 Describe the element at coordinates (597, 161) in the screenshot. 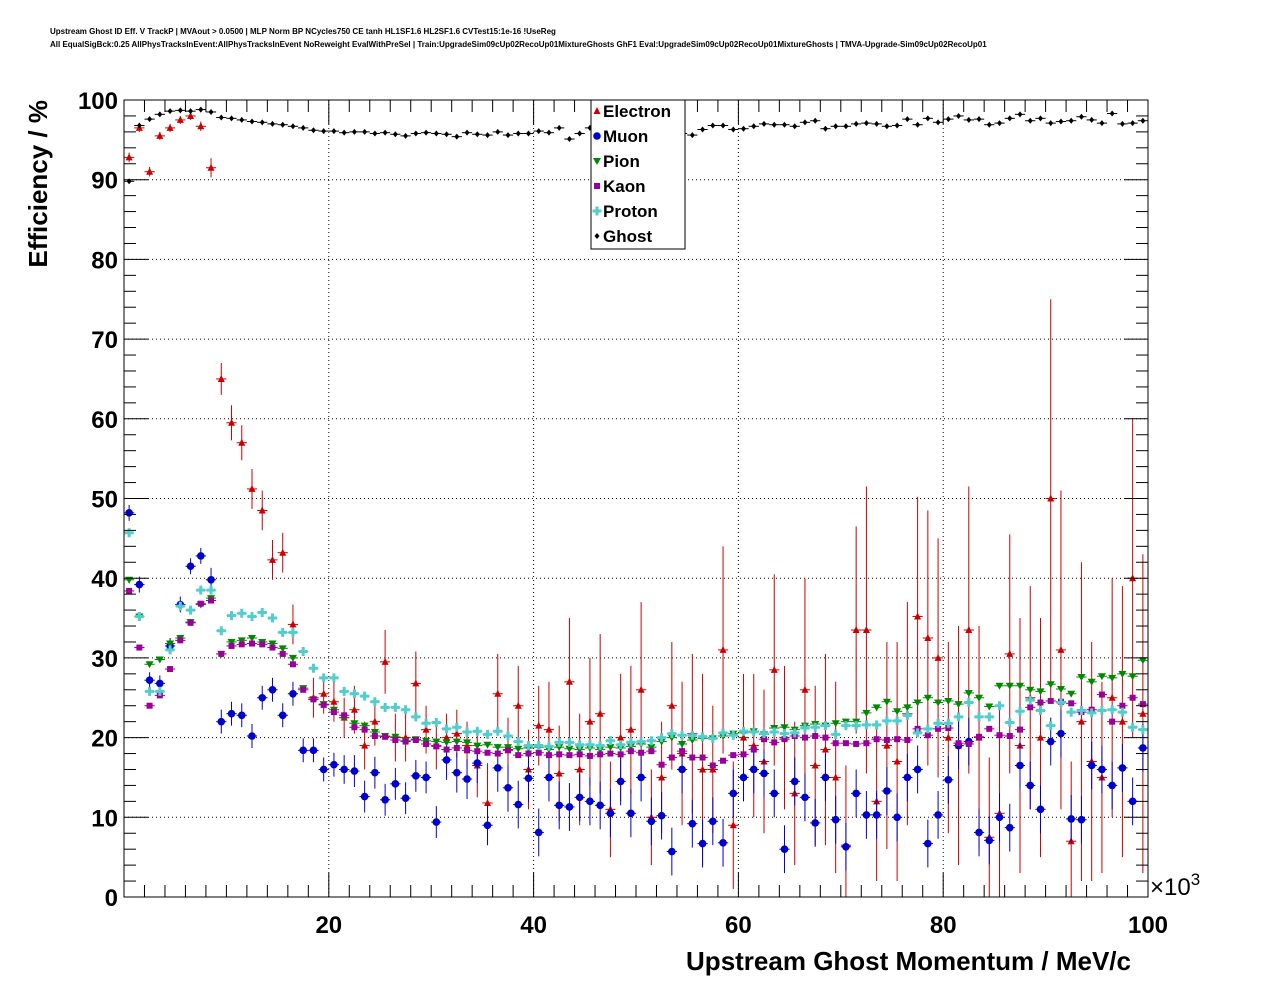

I see `legend-pion-marker` at that location.